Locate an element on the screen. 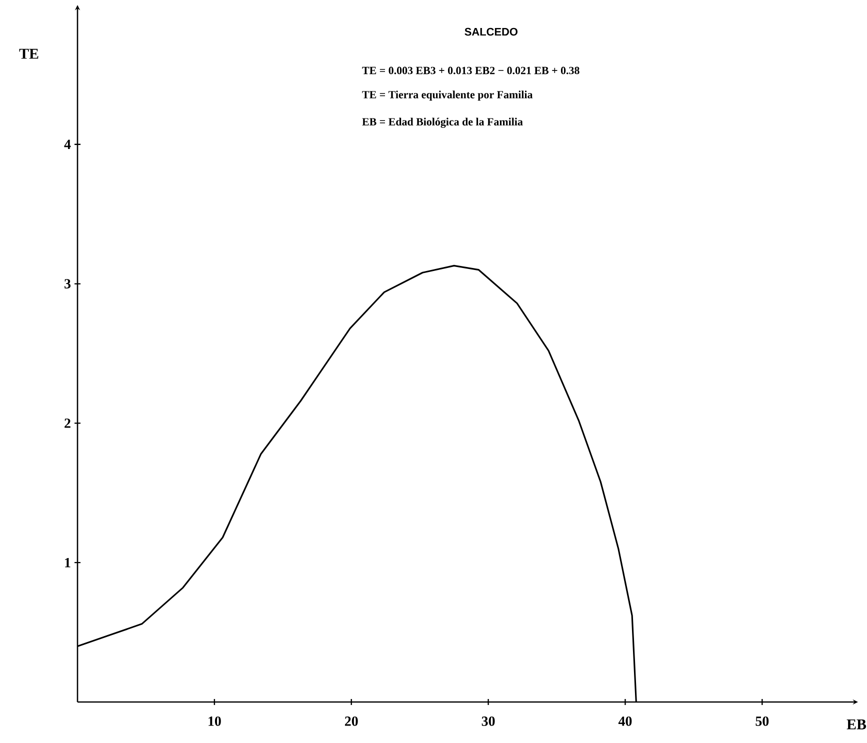  annotation: TE = Tierra equivalente por Familia is located at coordinates (447, 95).